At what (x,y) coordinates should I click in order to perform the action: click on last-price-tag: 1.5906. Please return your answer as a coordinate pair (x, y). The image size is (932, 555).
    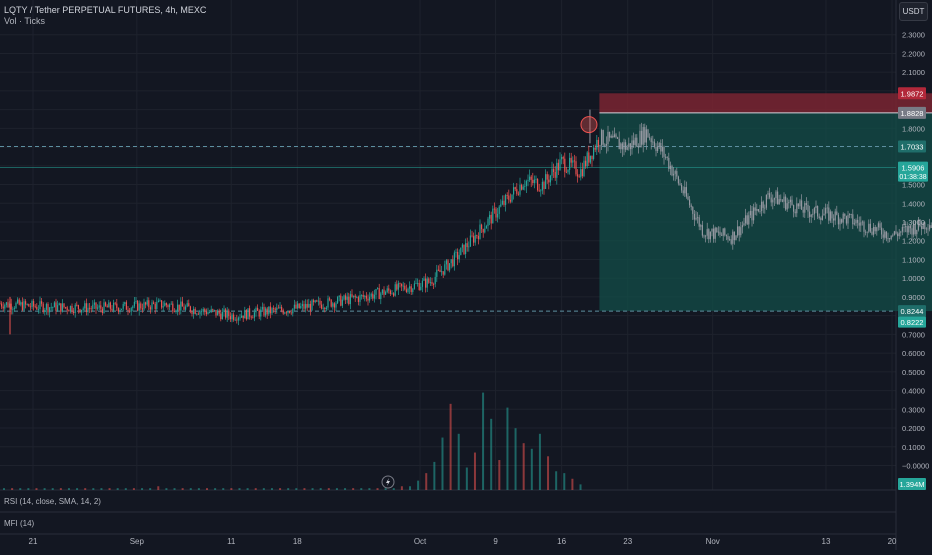
    Looking at the image, I should click on (913, 168).